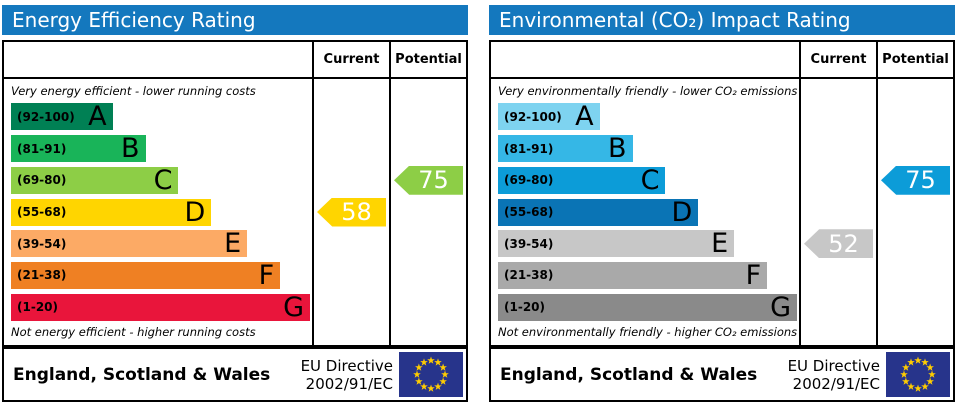  What do you see at coordinates (195, 212) in the screenshot?
I see `band-d-letter: D` at bounding box center [195, 212].